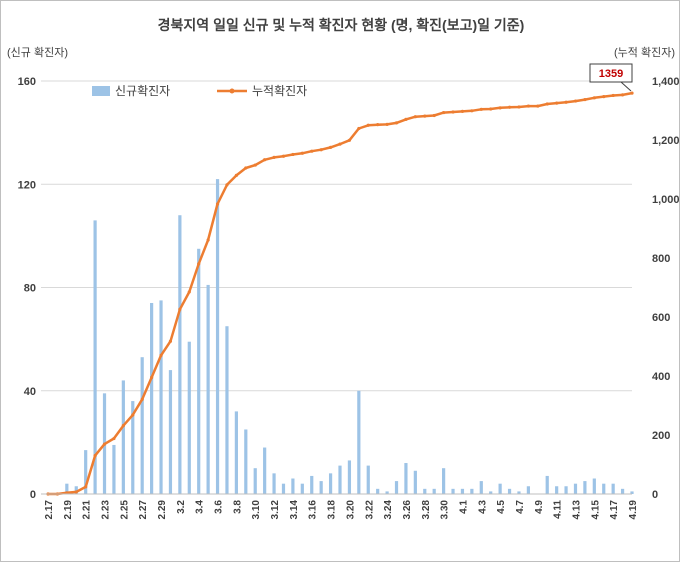 The height and width of the screenshot is (563, 680). What do you see at coordinates (388, 510) in the screenshot?
I see `x-tick-label: 3.24` at bounding box center [388, 510].